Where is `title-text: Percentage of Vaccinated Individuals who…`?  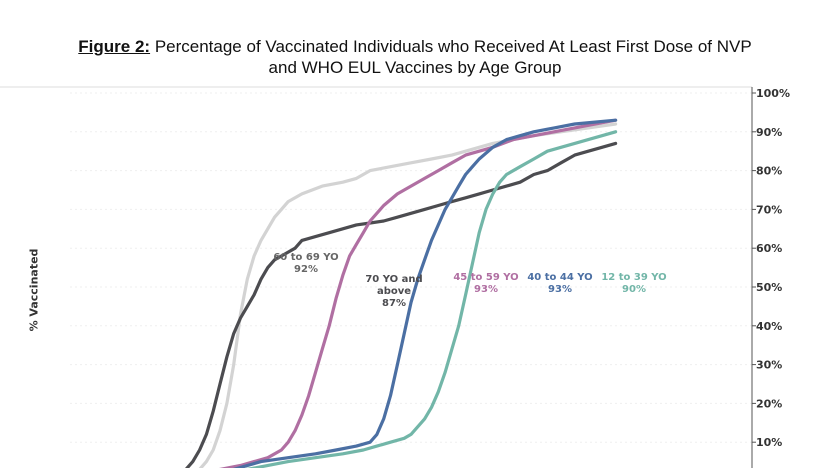
title-text: Percentage of Vaccinated Individuals who… is located at coordinates (453, 46).